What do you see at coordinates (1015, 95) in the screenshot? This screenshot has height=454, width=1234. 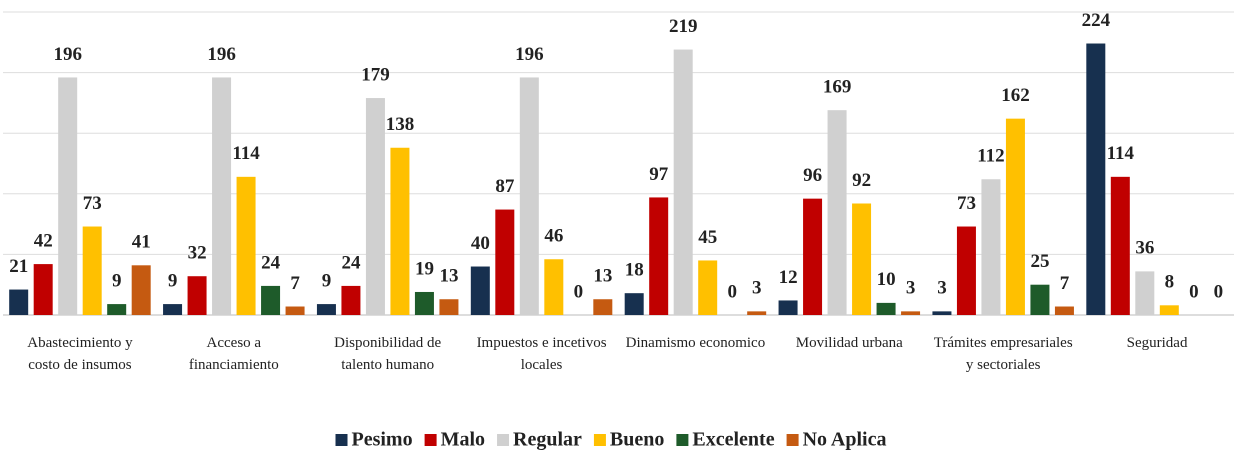 I see `value-label: 162` at bounding box center [1015, 95].